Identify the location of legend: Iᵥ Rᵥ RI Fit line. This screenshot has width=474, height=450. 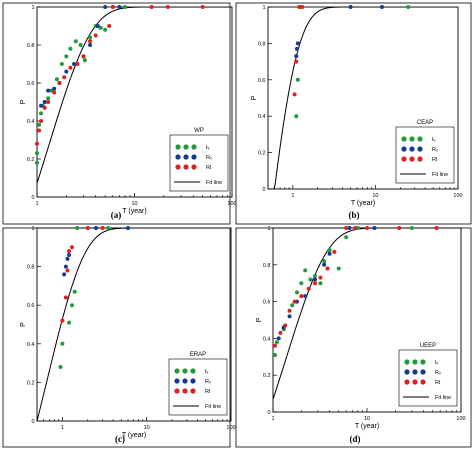
(425, 155).